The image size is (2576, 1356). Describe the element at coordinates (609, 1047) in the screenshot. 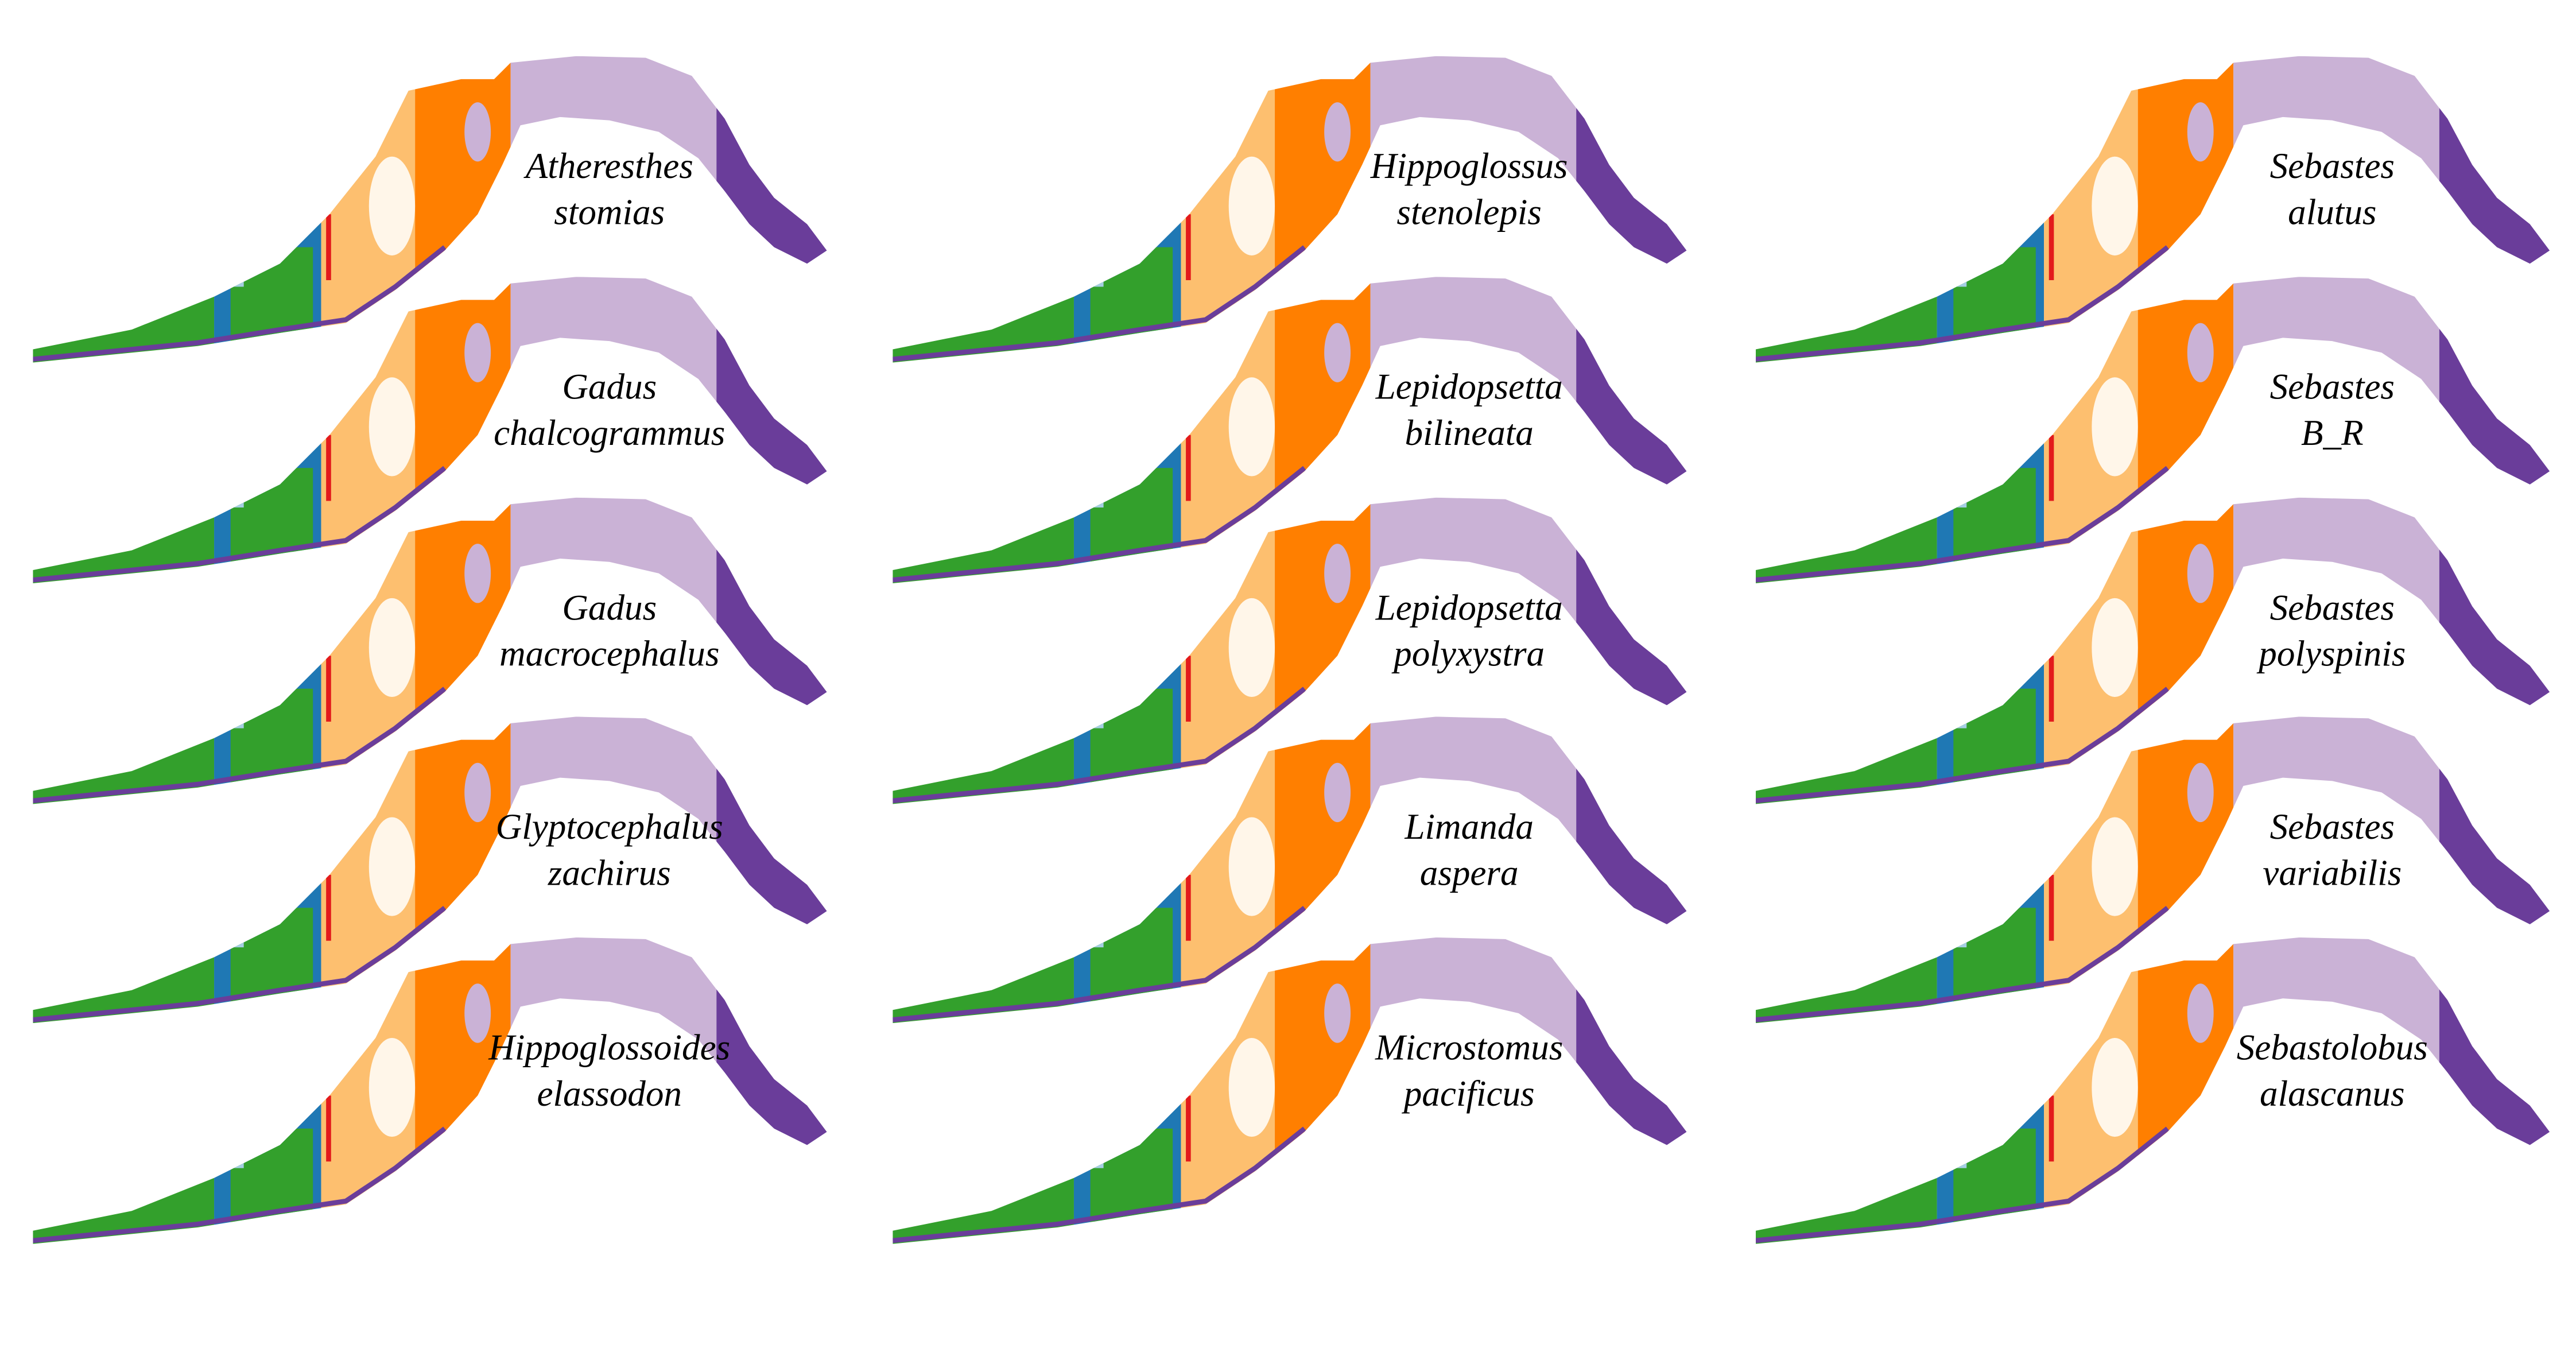

I see `species-label: Hippoglossoides` at that location.